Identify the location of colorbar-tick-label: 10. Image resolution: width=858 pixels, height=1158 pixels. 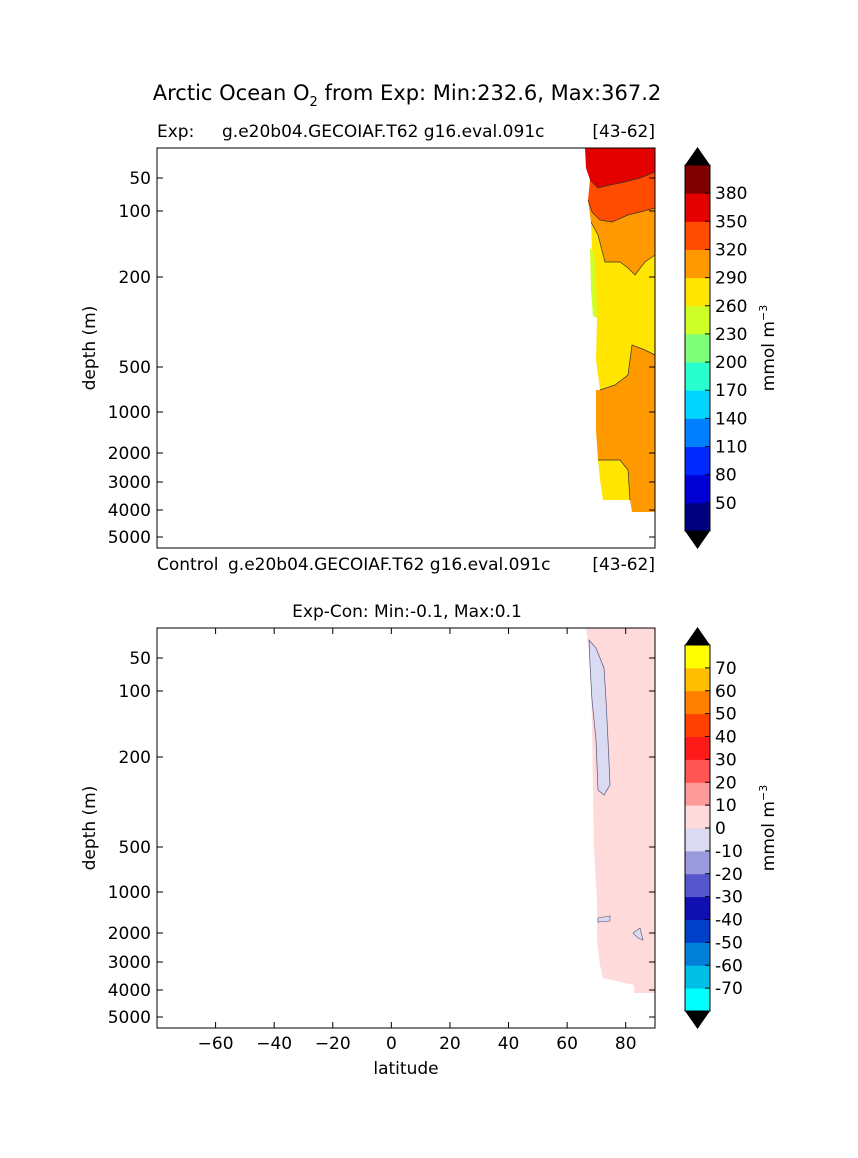
(726, 806).